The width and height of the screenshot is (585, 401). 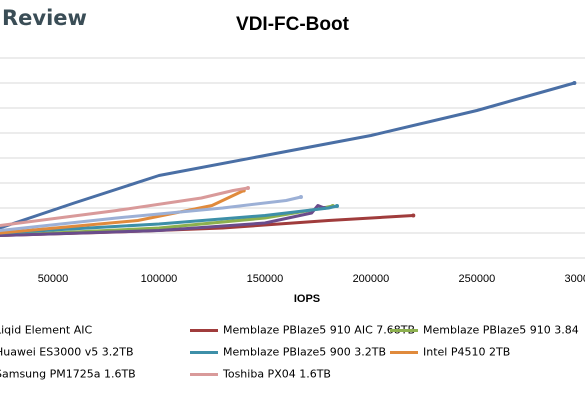 I want to click on legend-item: Huawei ES3000 v5 3.2TB, so click(x=67, y=353).